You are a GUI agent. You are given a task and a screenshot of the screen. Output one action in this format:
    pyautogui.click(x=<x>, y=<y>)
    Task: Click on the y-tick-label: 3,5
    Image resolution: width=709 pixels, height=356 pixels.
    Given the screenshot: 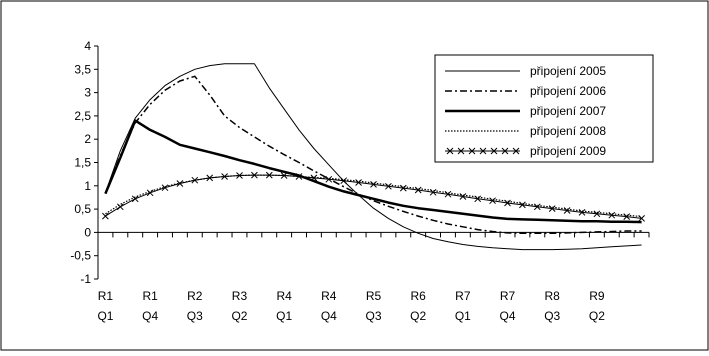 What is the action you would take?
    pyautogui.click(x=82, y=69)
    